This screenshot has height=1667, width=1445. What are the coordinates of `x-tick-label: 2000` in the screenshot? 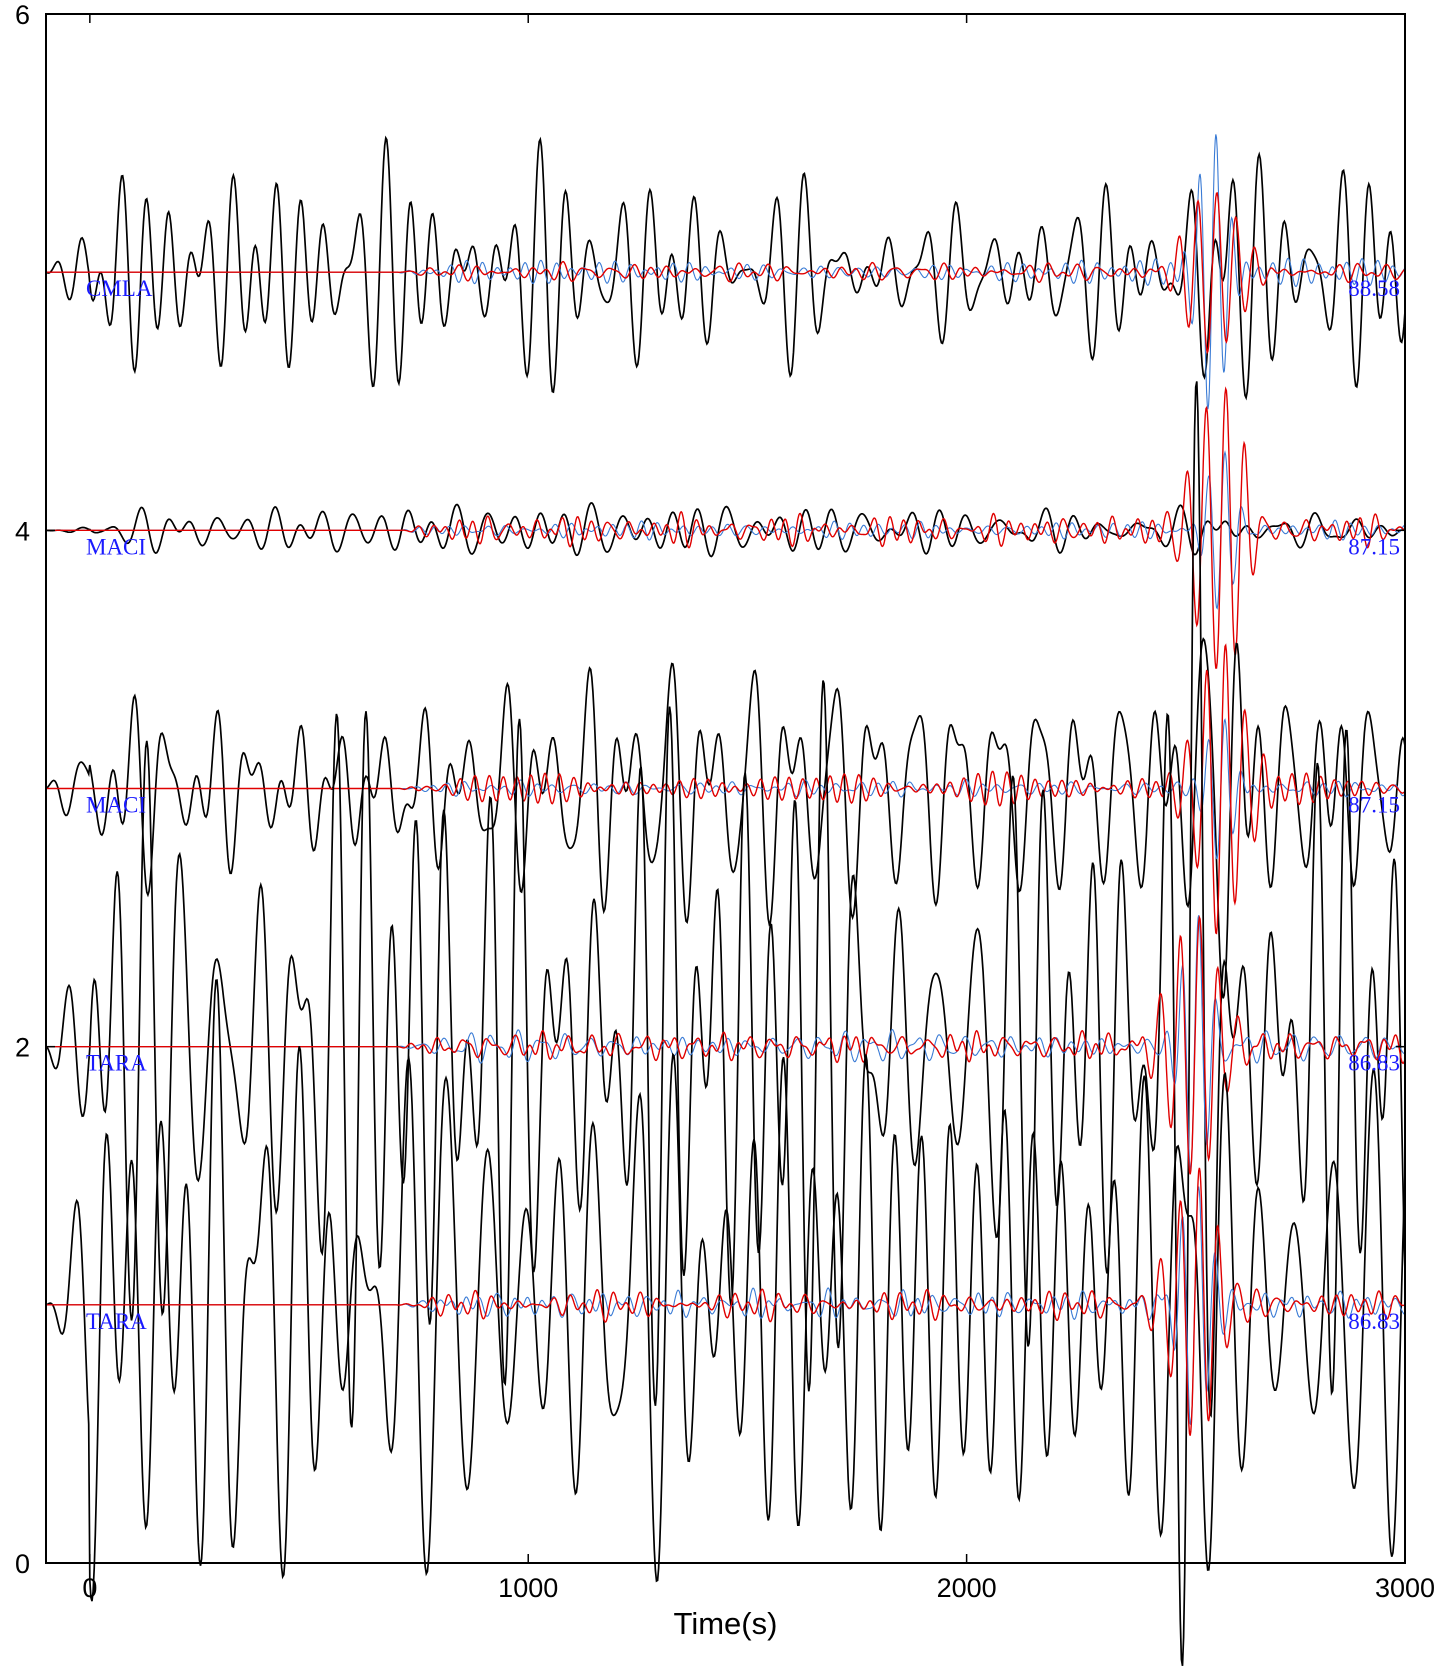 It's located at (967, 1588).